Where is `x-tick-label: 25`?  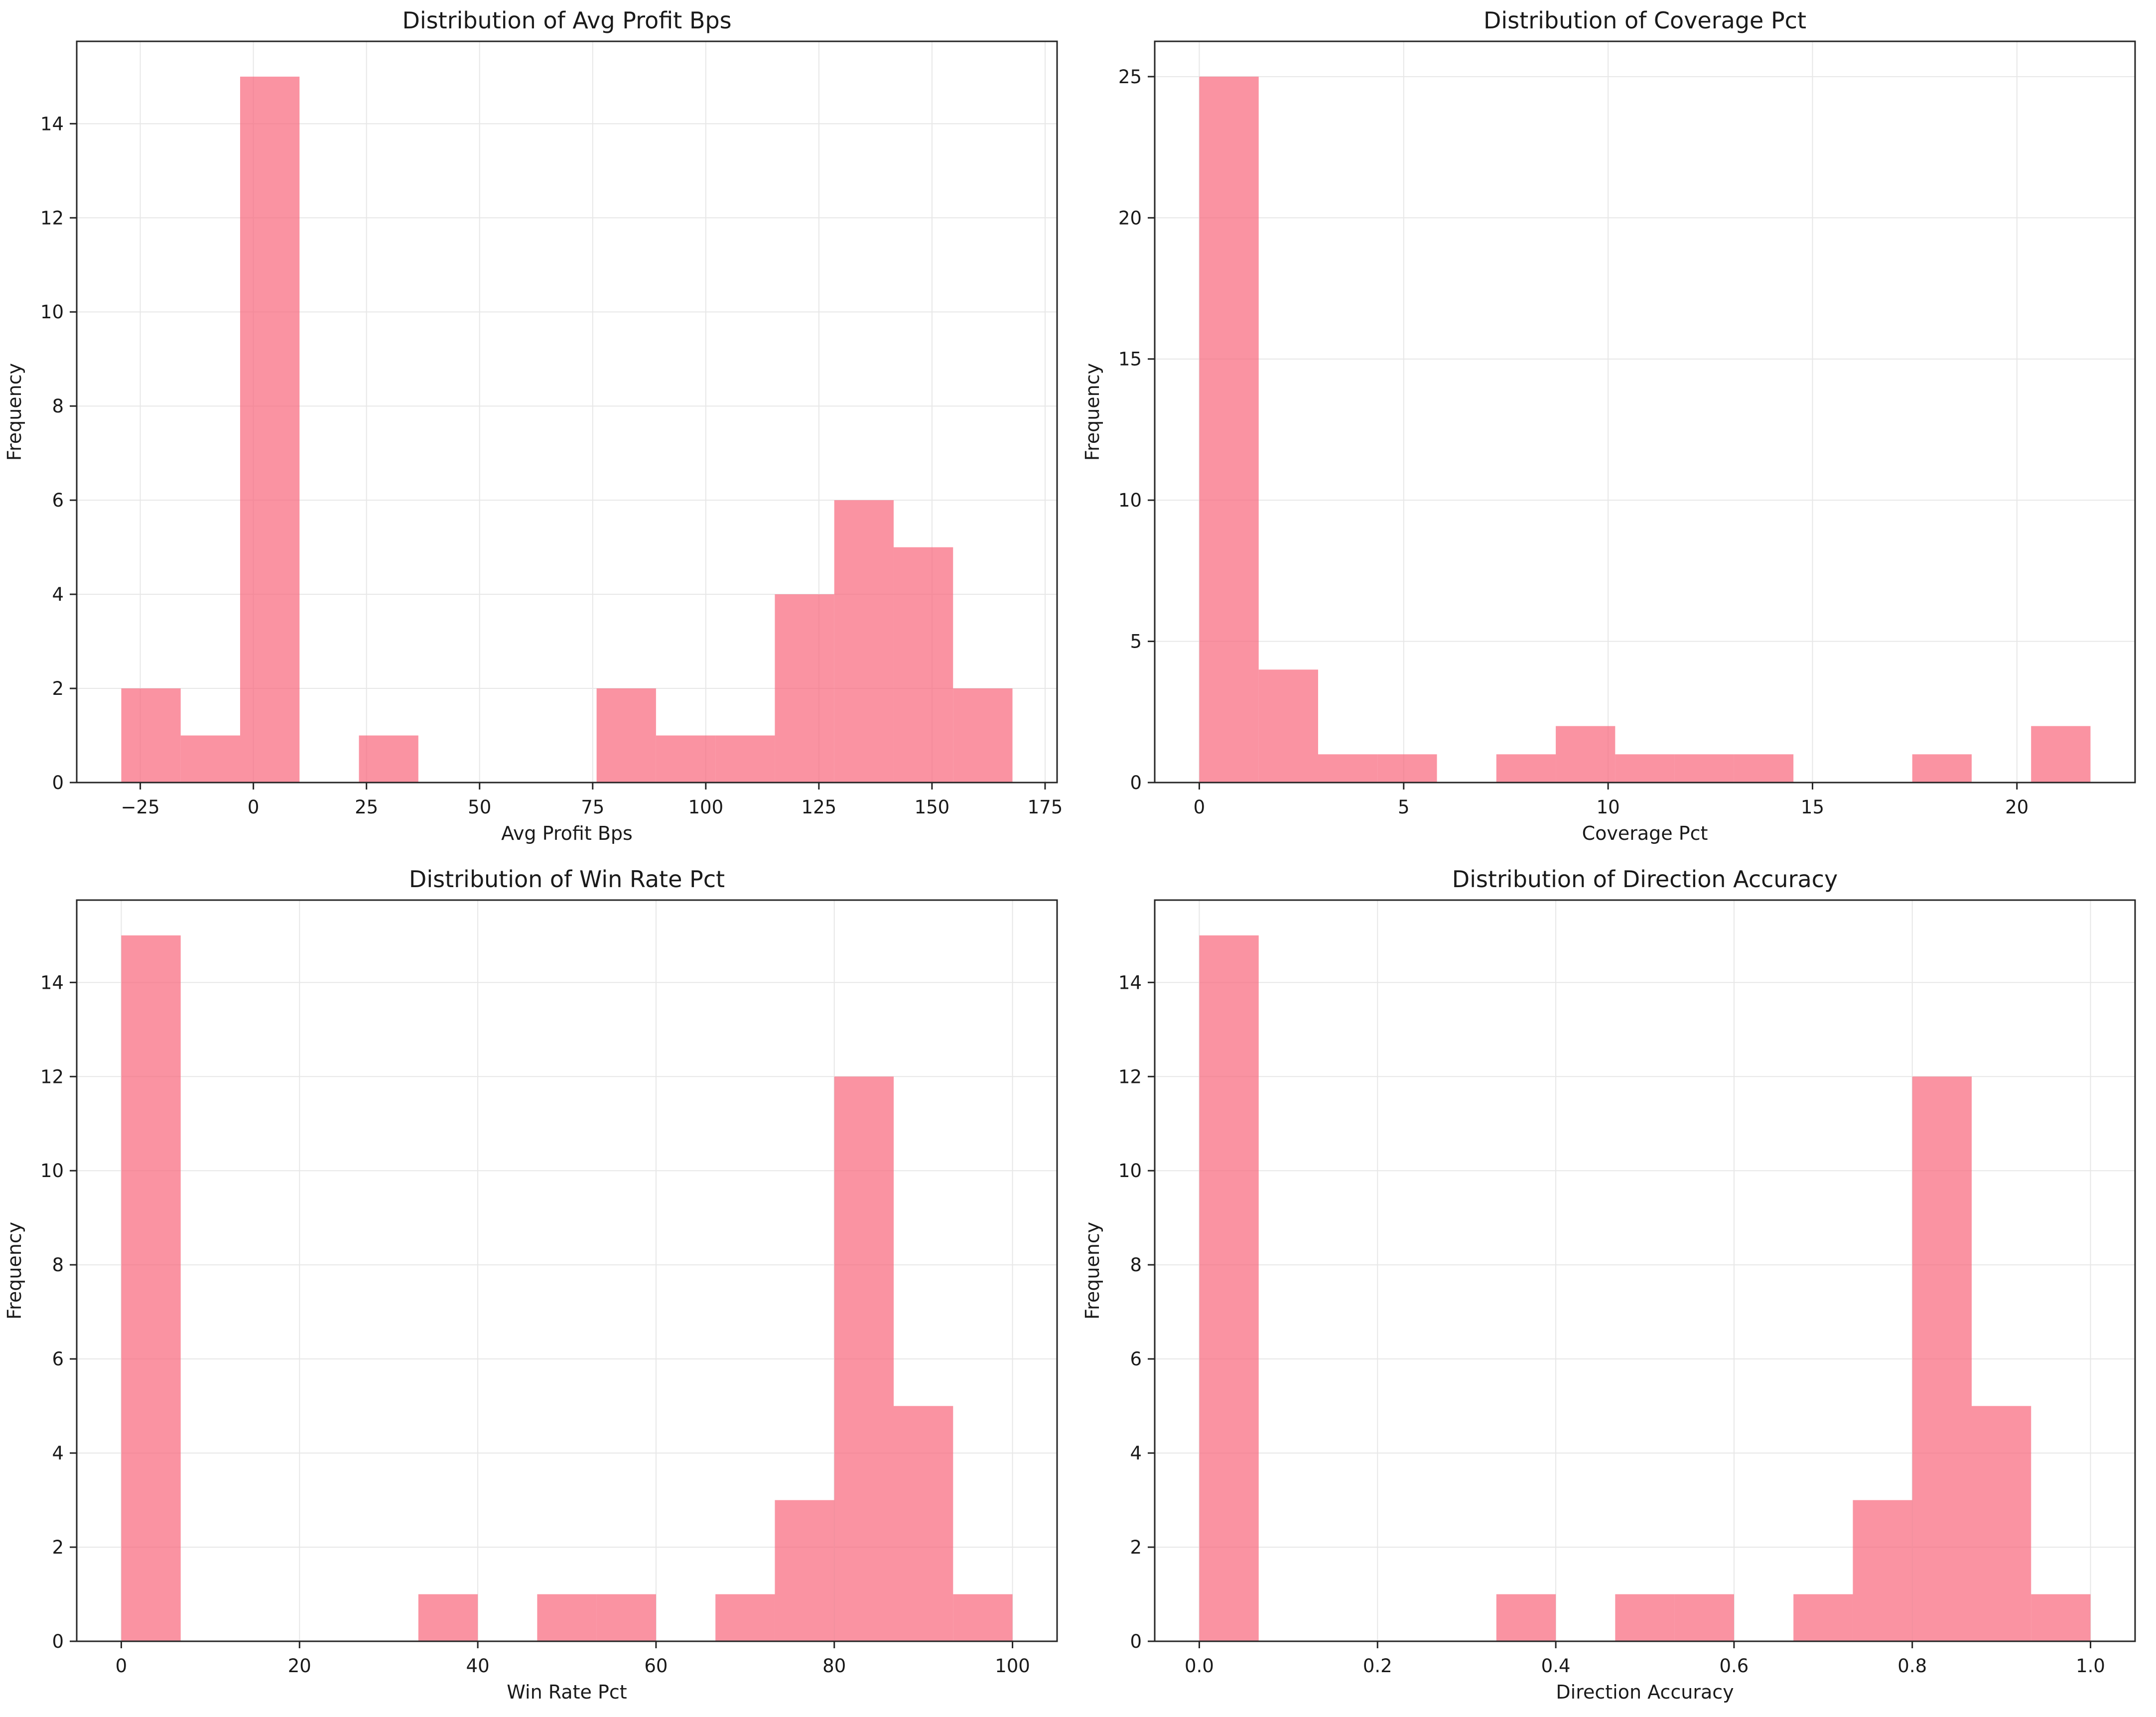 x-tick-label: 25 is located at coordinates (367, 807).